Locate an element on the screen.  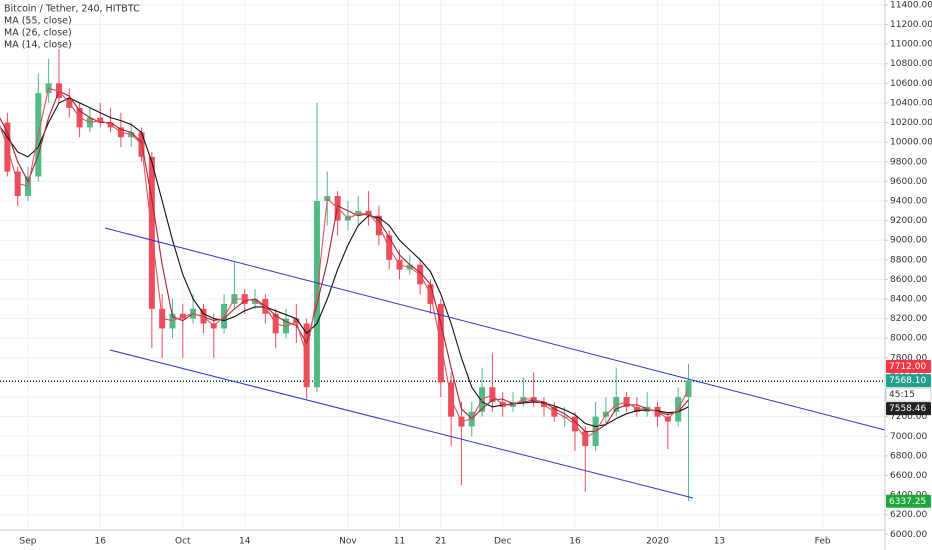
y-tick-label: 11000.00 is located at coordinates (911, 45).